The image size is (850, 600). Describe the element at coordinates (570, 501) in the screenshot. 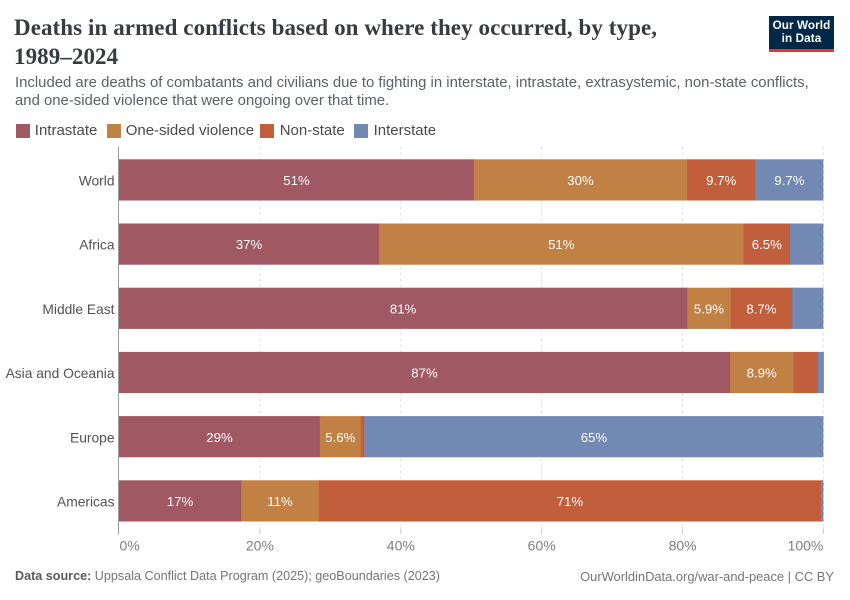

I see `svg-text: 71%` at that location.